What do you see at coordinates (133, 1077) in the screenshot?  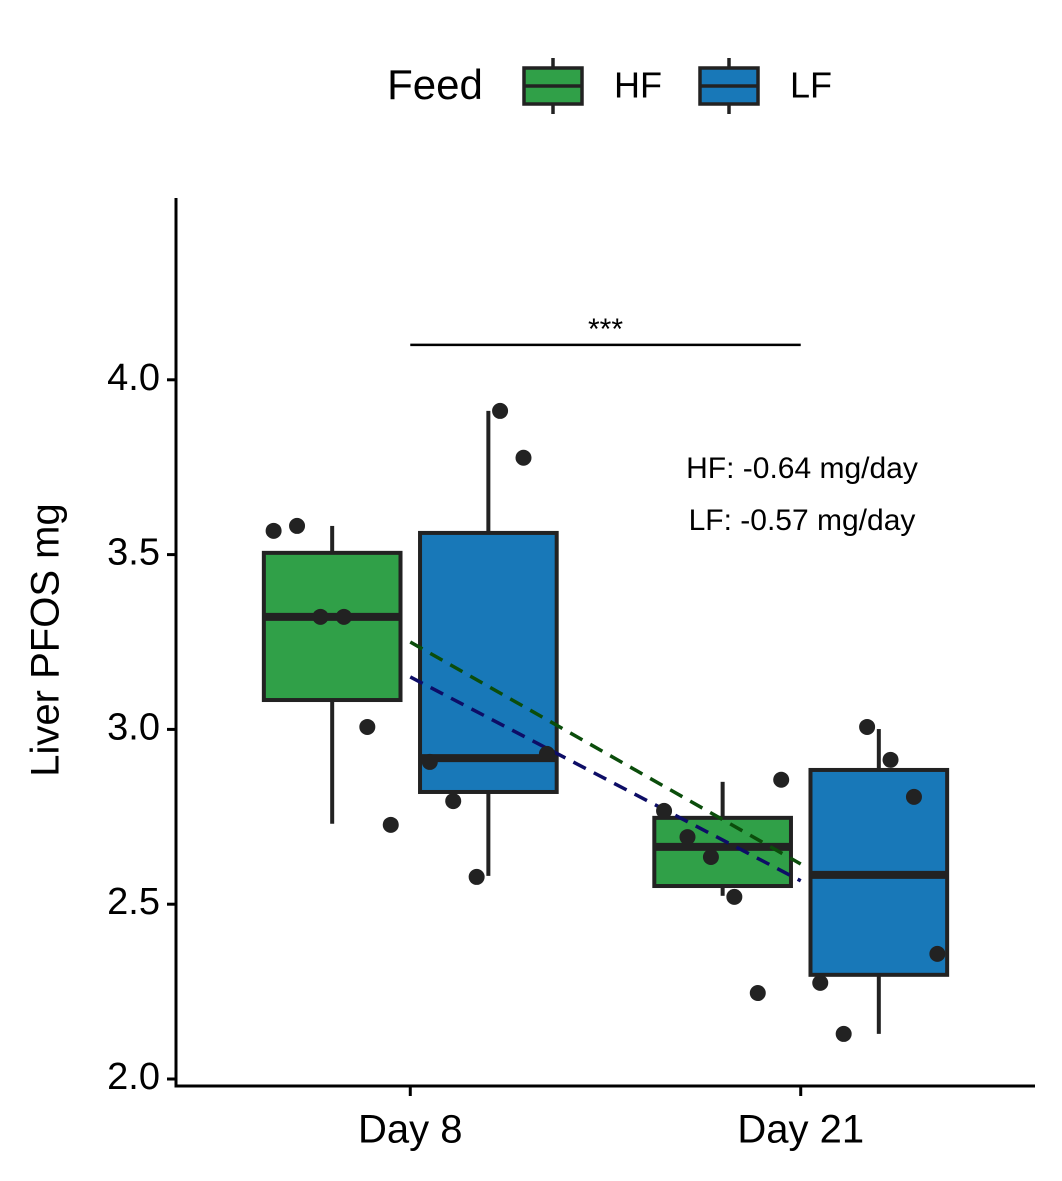 I see `y-tick-label: 2.0` at bounding box center [133, 1077].